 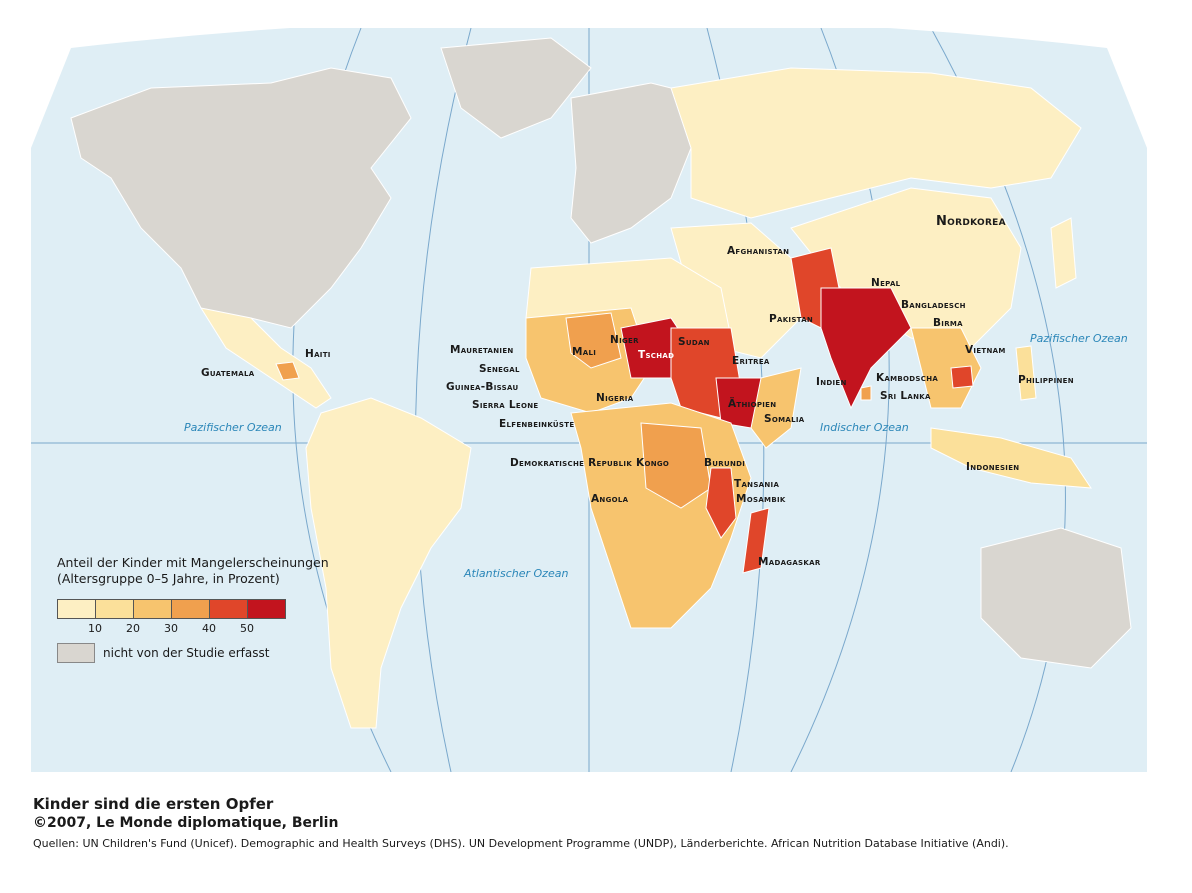 I want to click on label-philippinen: Philippinen, so click(x=1046, y=380).